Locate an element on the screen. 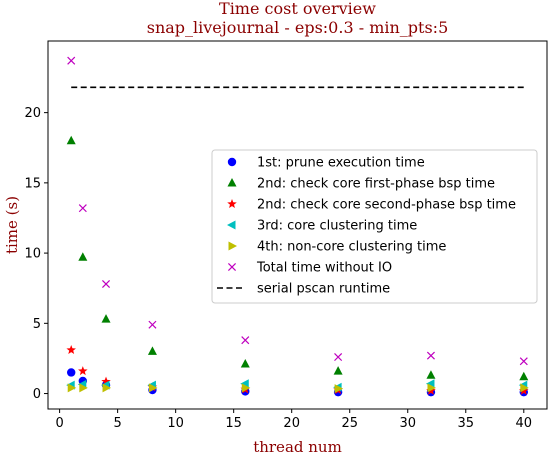  legend-label: 4th: non-core clustering time is located at coordinates (351, 247).